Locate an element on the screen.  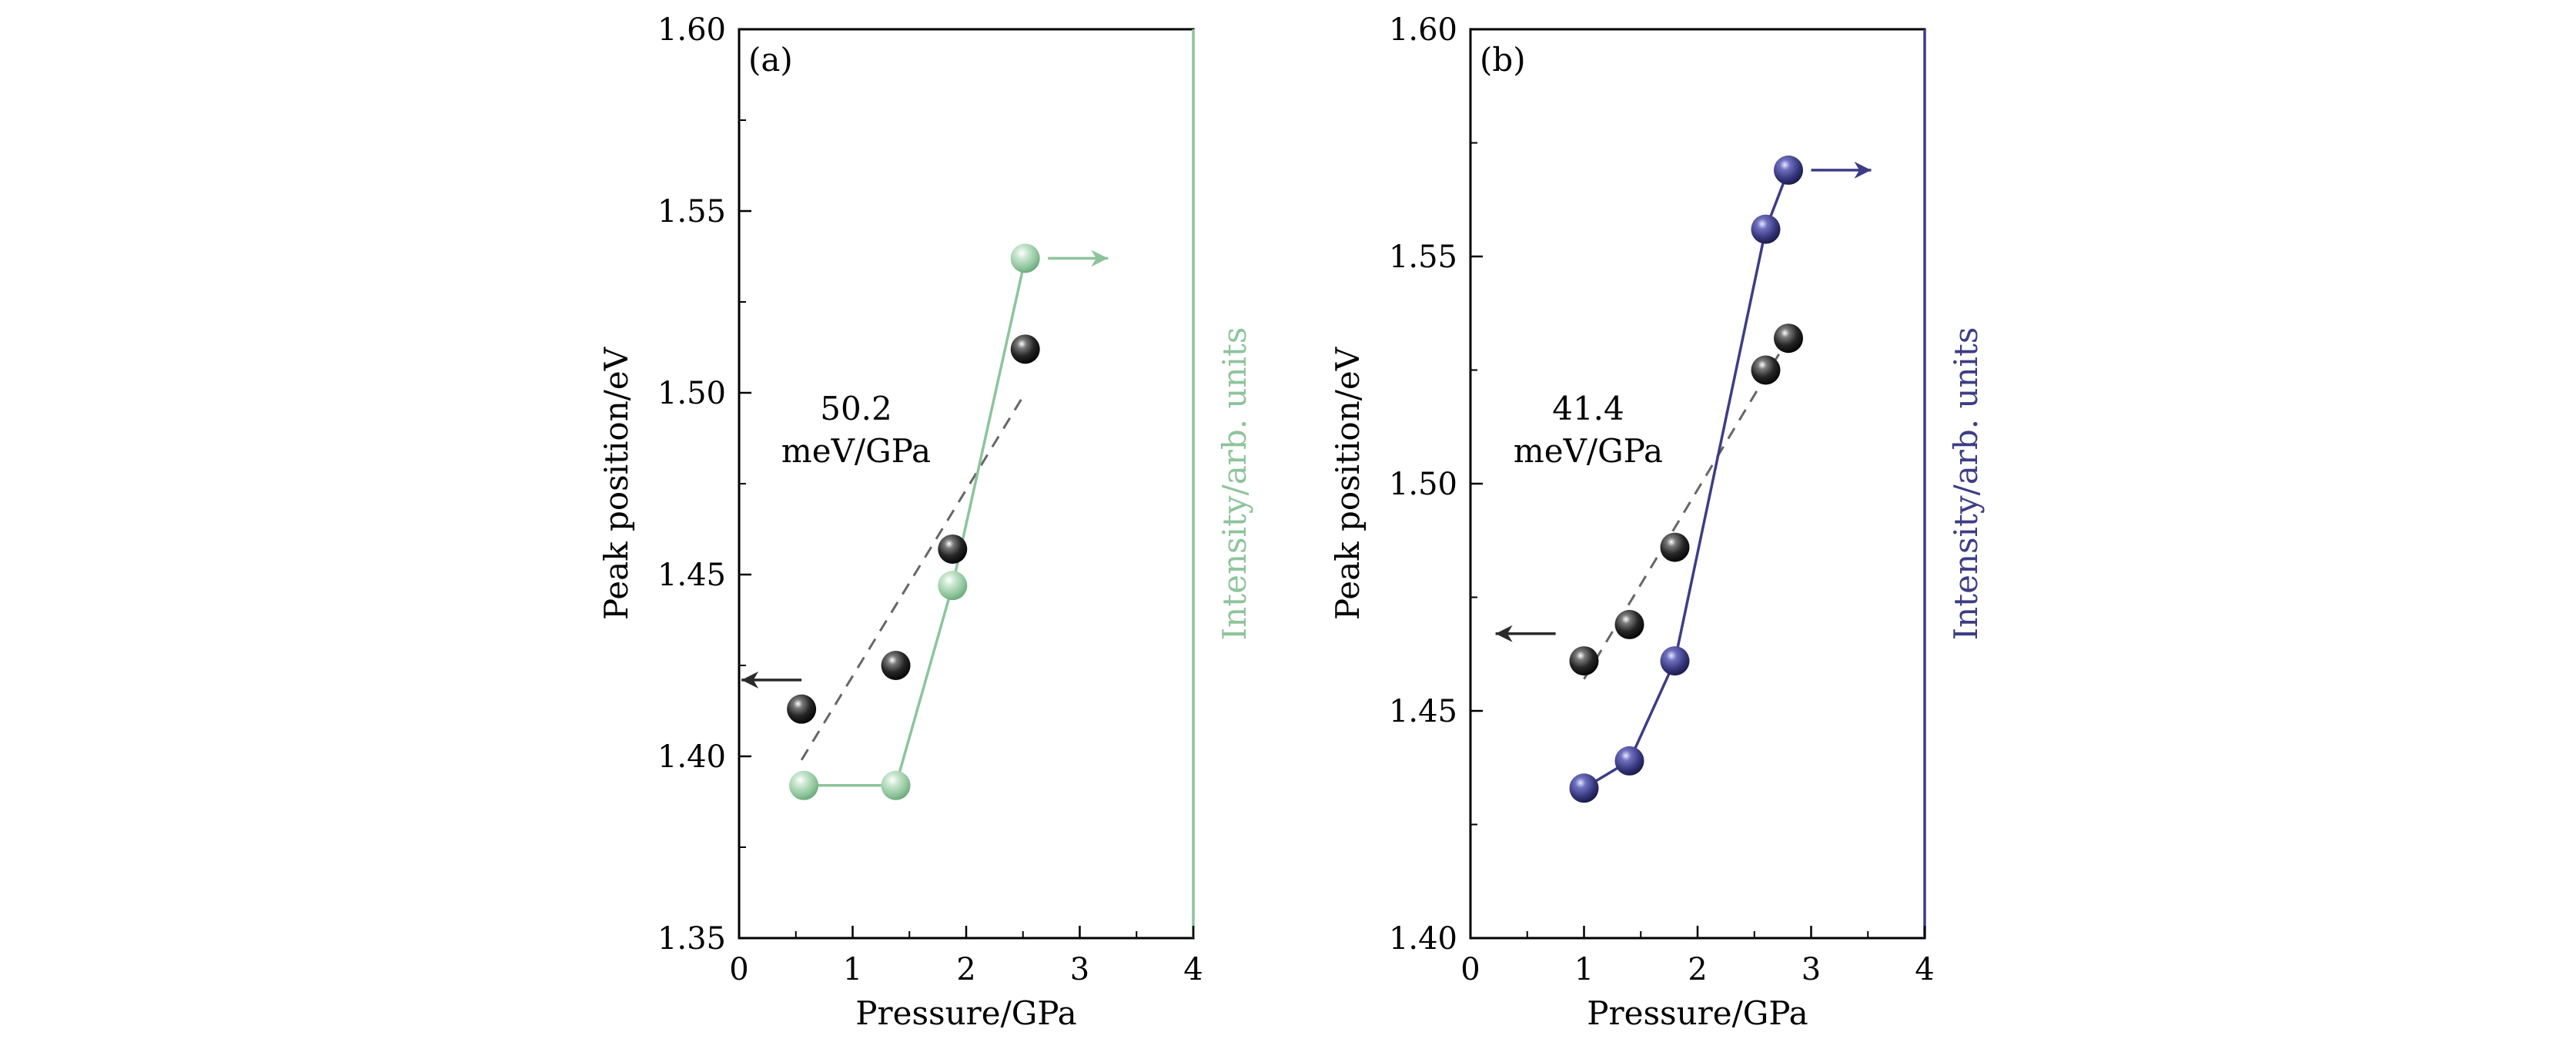
panel-label: (b) is located at coordinates (1503, 60).